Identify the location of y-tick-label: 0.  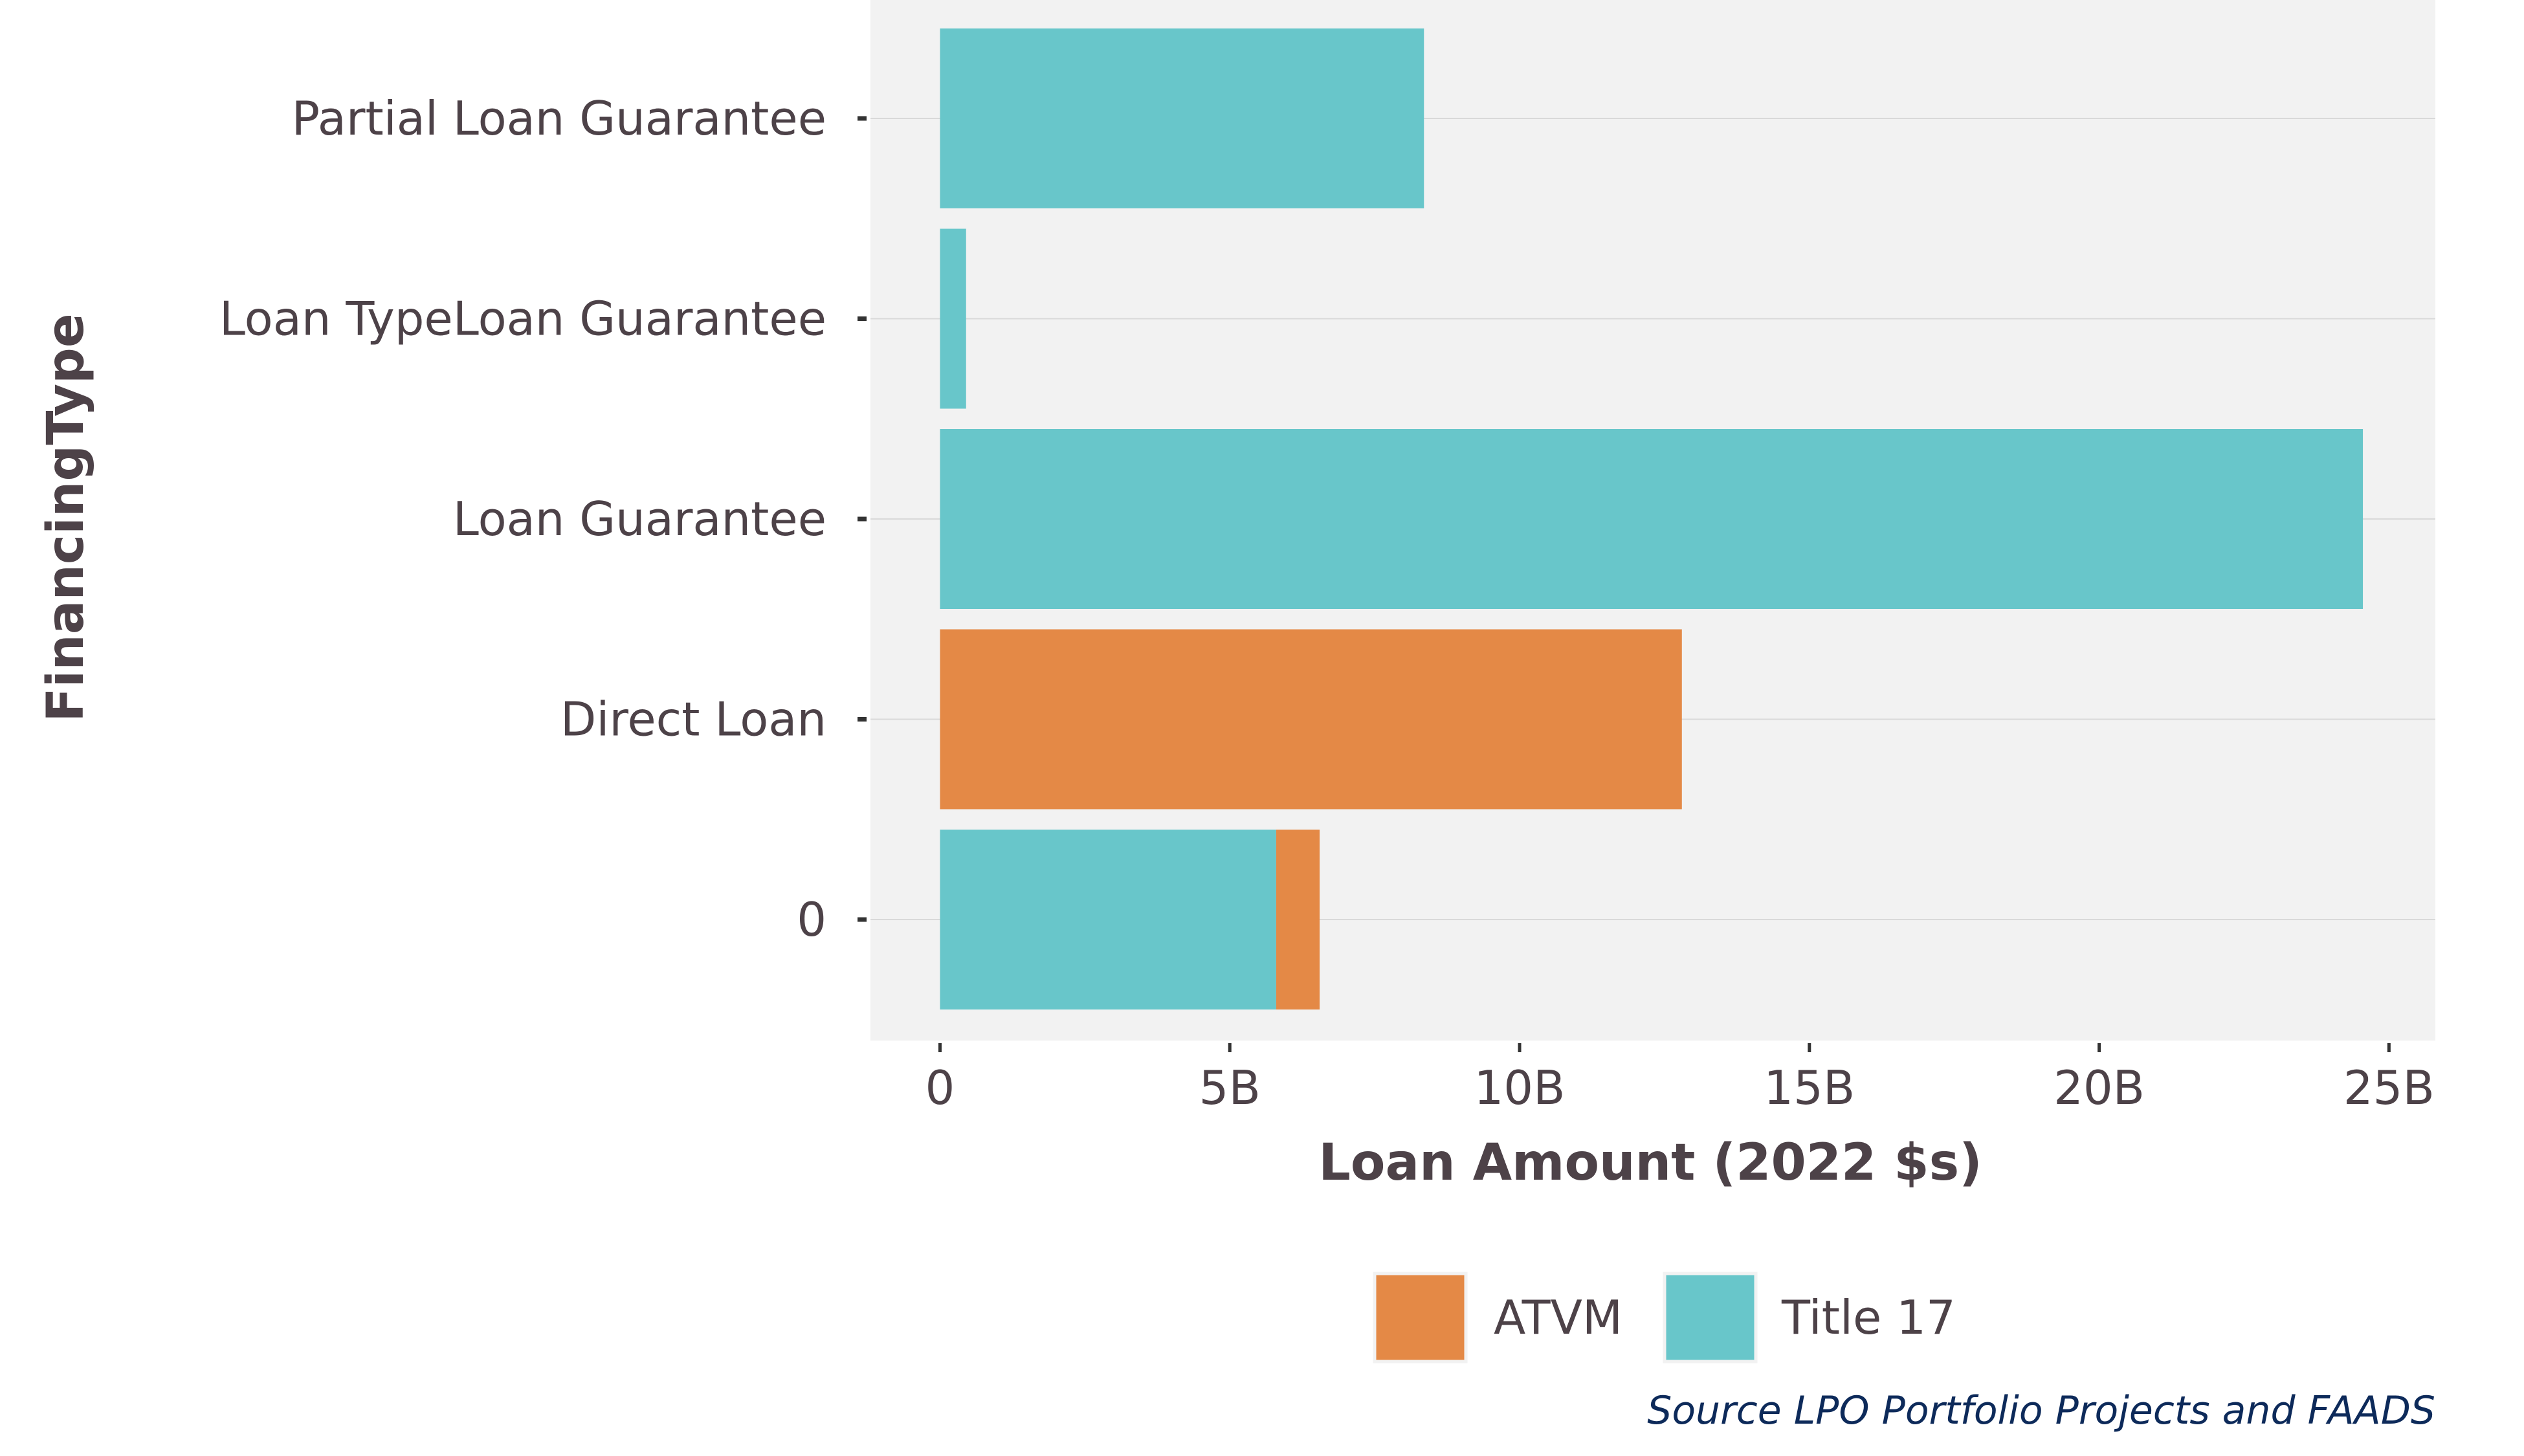
(811, 919).